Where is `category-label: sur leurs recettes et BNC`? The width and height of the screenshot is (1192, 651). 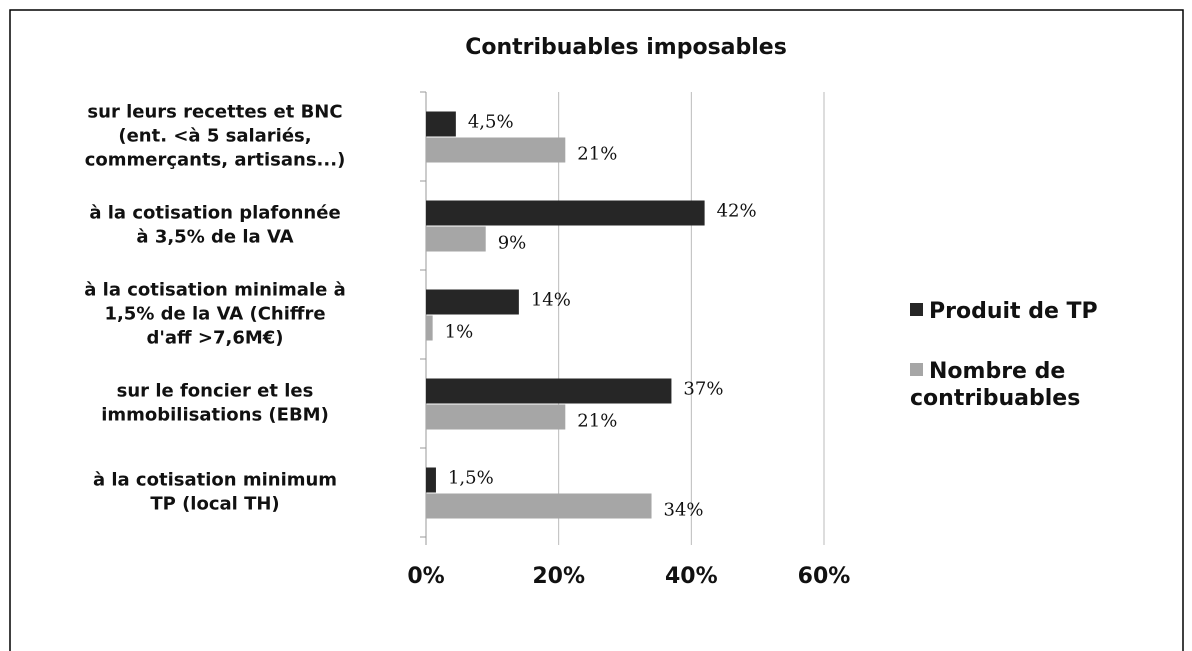 category-label: sur leurs recettes et BNC is located at coordinates (214, 112).